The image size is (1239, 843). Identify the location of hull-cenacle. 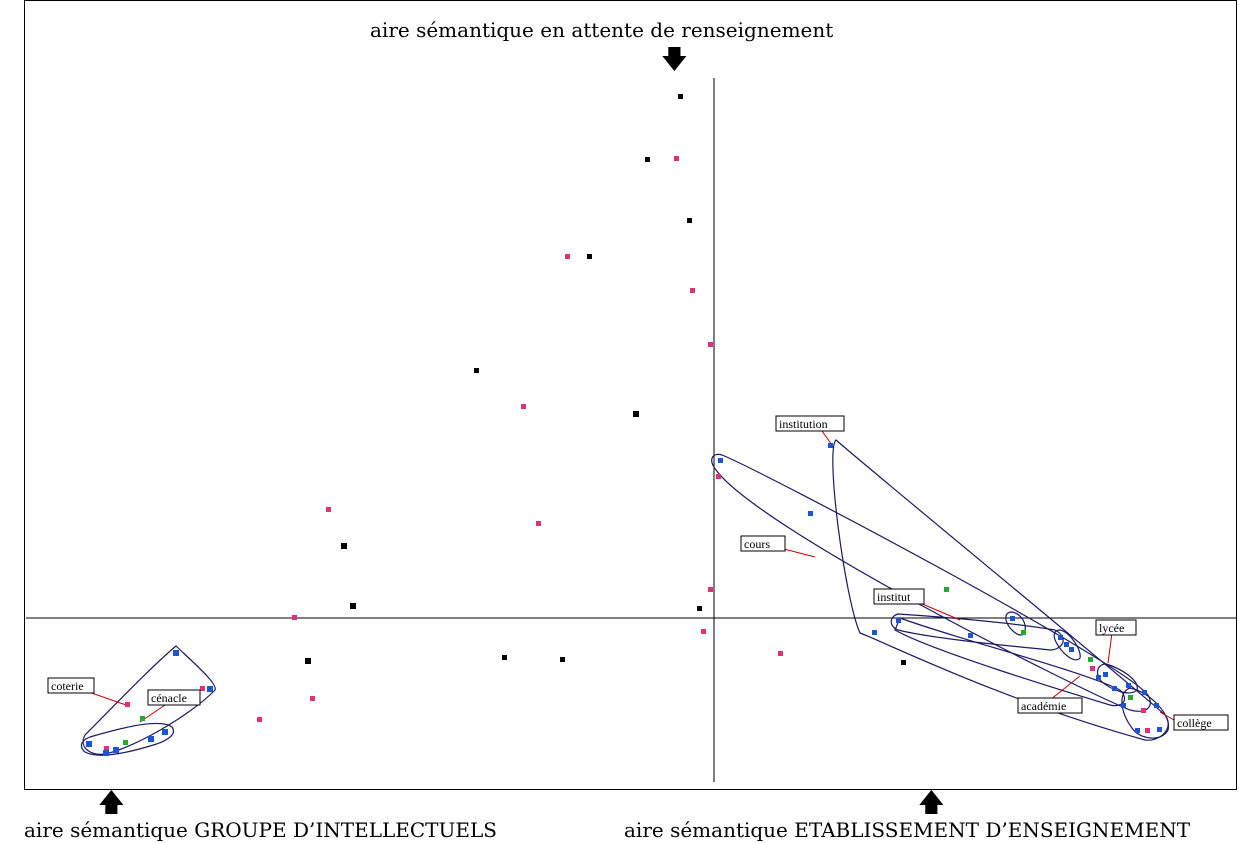
(127, 739).